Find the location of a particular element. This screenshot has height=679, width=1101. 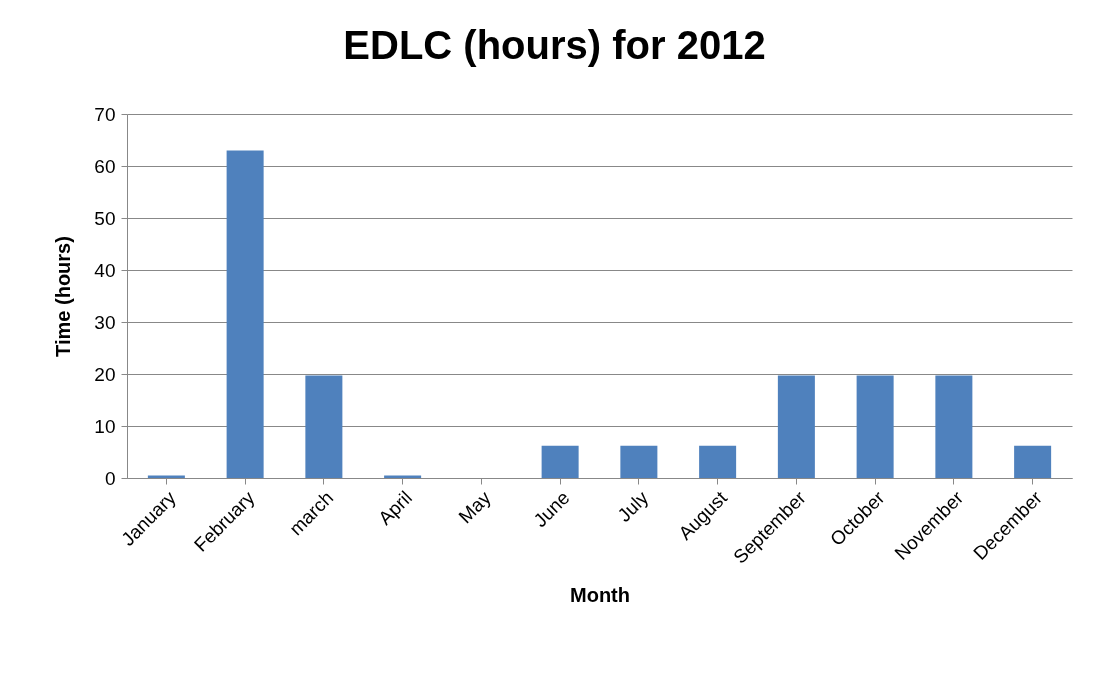

y-tick-label: 60 is located at coordinates (105, 166).